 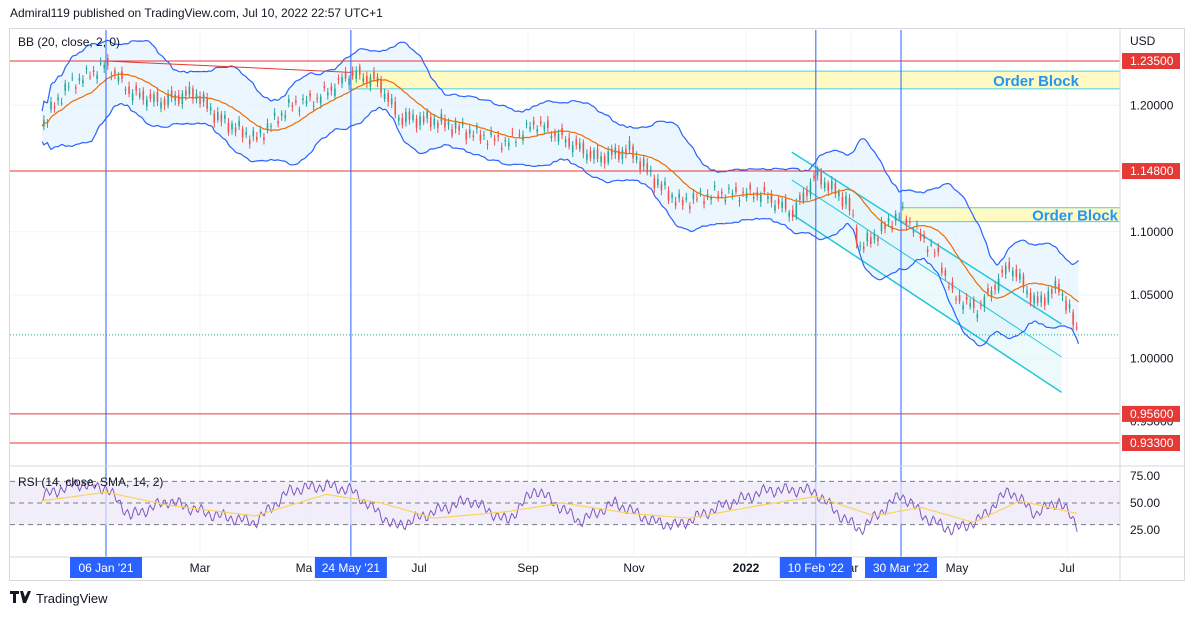 What do you see at coordinates (200, 568) in the screenshot?
I see `time-tick-label: Mar` at bounding box center [200, 568].